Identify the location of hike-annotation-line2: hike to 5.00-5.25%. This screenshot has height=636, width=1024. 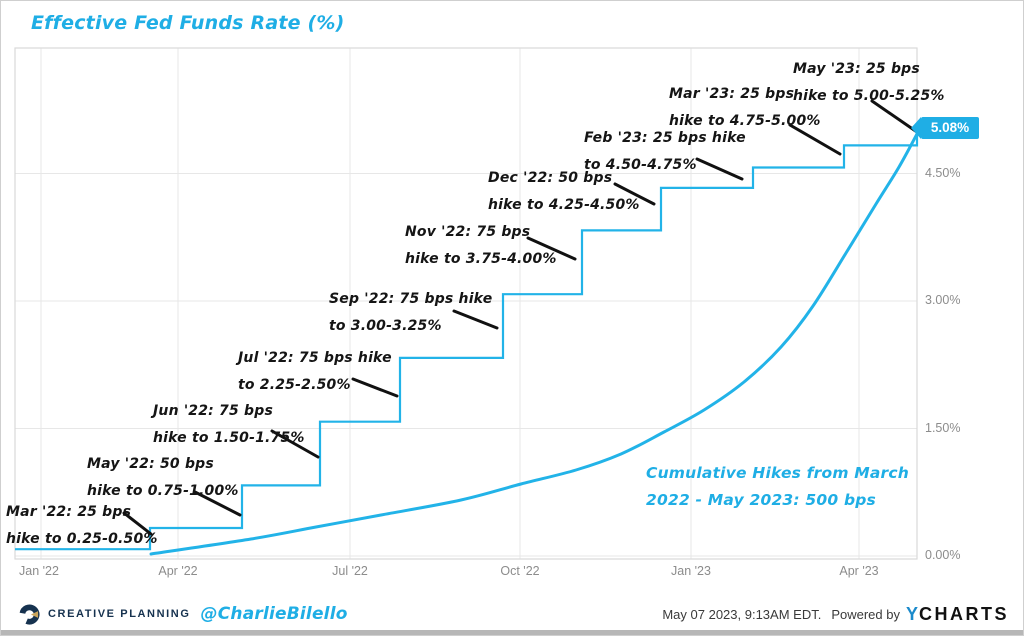
(869, 96).